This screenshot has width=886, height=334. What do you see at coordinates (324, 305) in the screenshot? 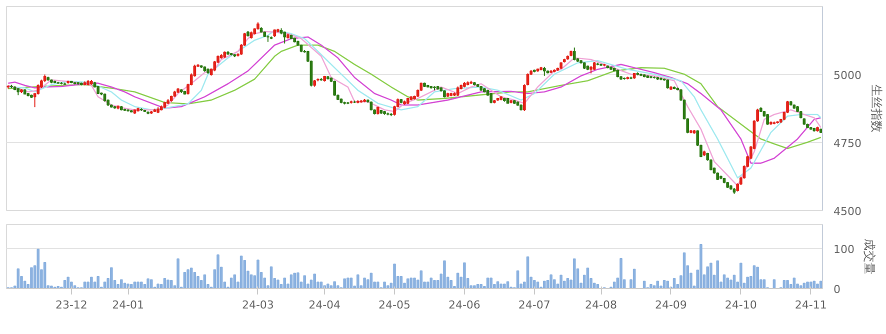
I see `x-tick-label: 24-04` at bounding box center [324, 305].